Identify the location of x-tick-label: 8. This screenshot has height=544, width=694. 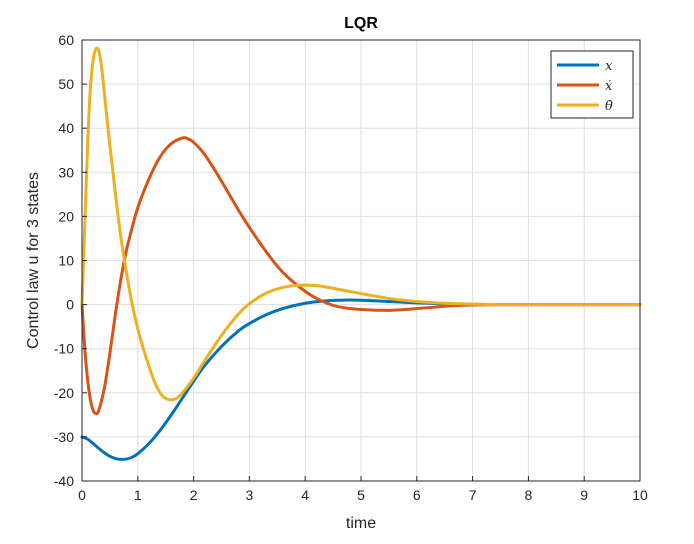
(529, 495).